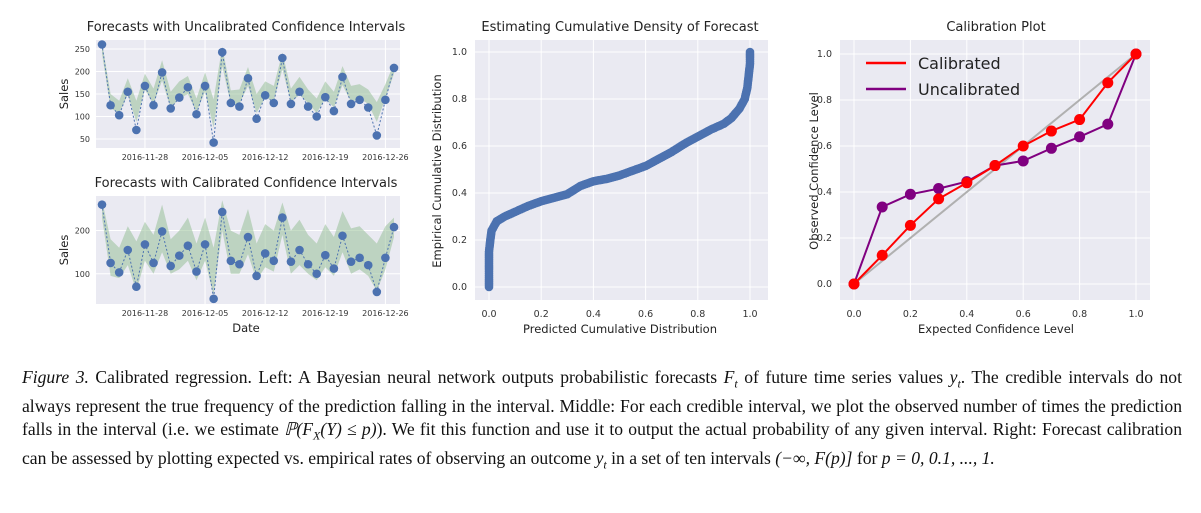 This screenshot has height=513, width=1201. What do you see at coordinates (205, 157) in the screenshot?
I see `x-tick-label: 2016-12-05` at bounding box center [205, 157].